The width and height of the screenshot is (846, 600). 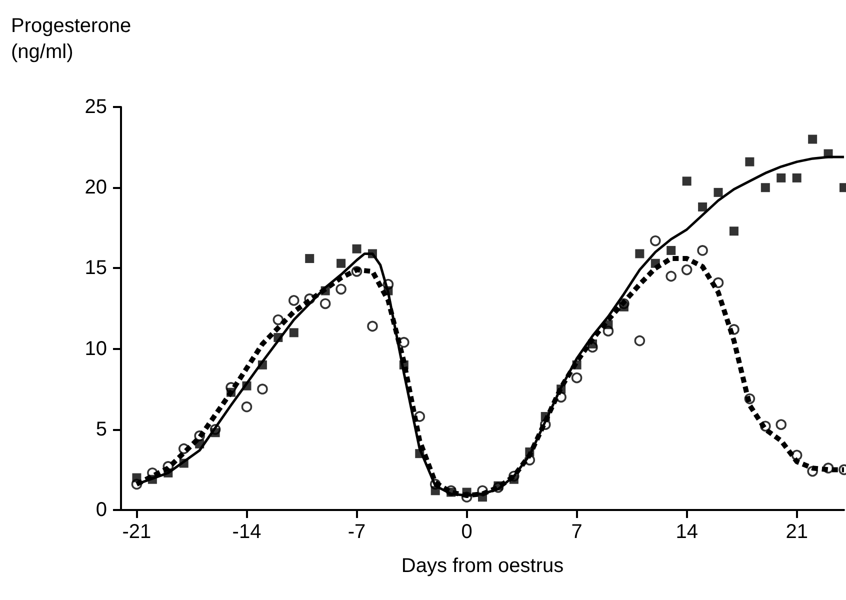 I want to click on y-axis-title: Progesterone (ng/ml), so click(x=71, y=39).